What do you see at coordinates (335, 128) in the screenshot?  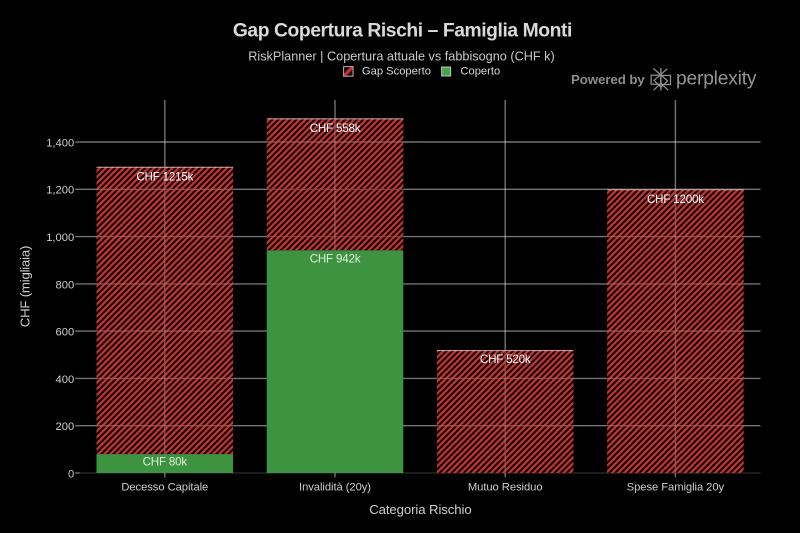 I see `svg-text: CHF 558k` at bounding box center [335, 128].